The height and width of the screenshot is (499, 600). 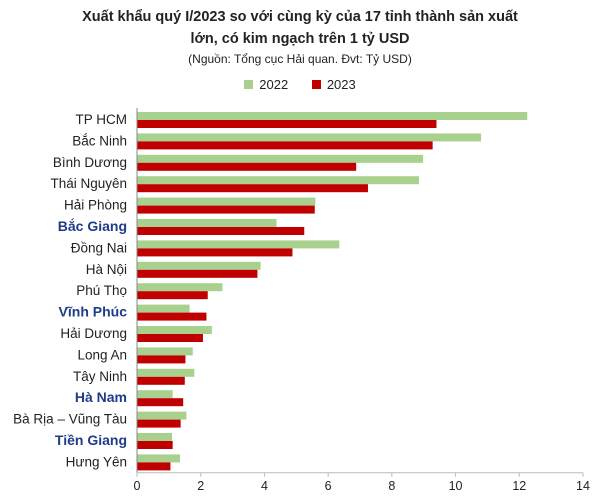 What do you see at coordinates (70, 419) in the screenshot?
I see `category-label-14: Bà Rịa – Vũng Tàu` at bounding box center [70, 419].